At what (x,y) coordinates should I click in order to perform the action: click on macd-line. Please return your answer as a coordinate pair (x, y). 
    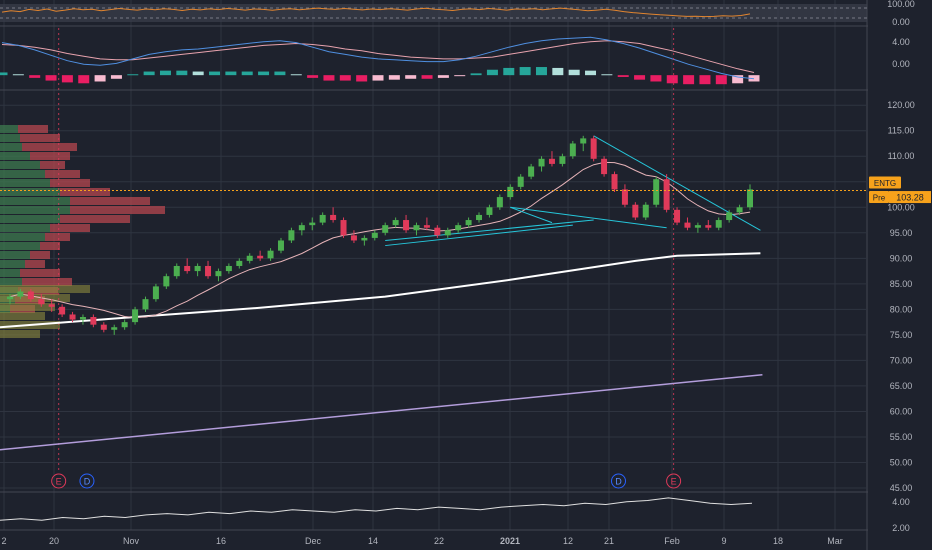
    Looking at the image, I should click on (378, 58).